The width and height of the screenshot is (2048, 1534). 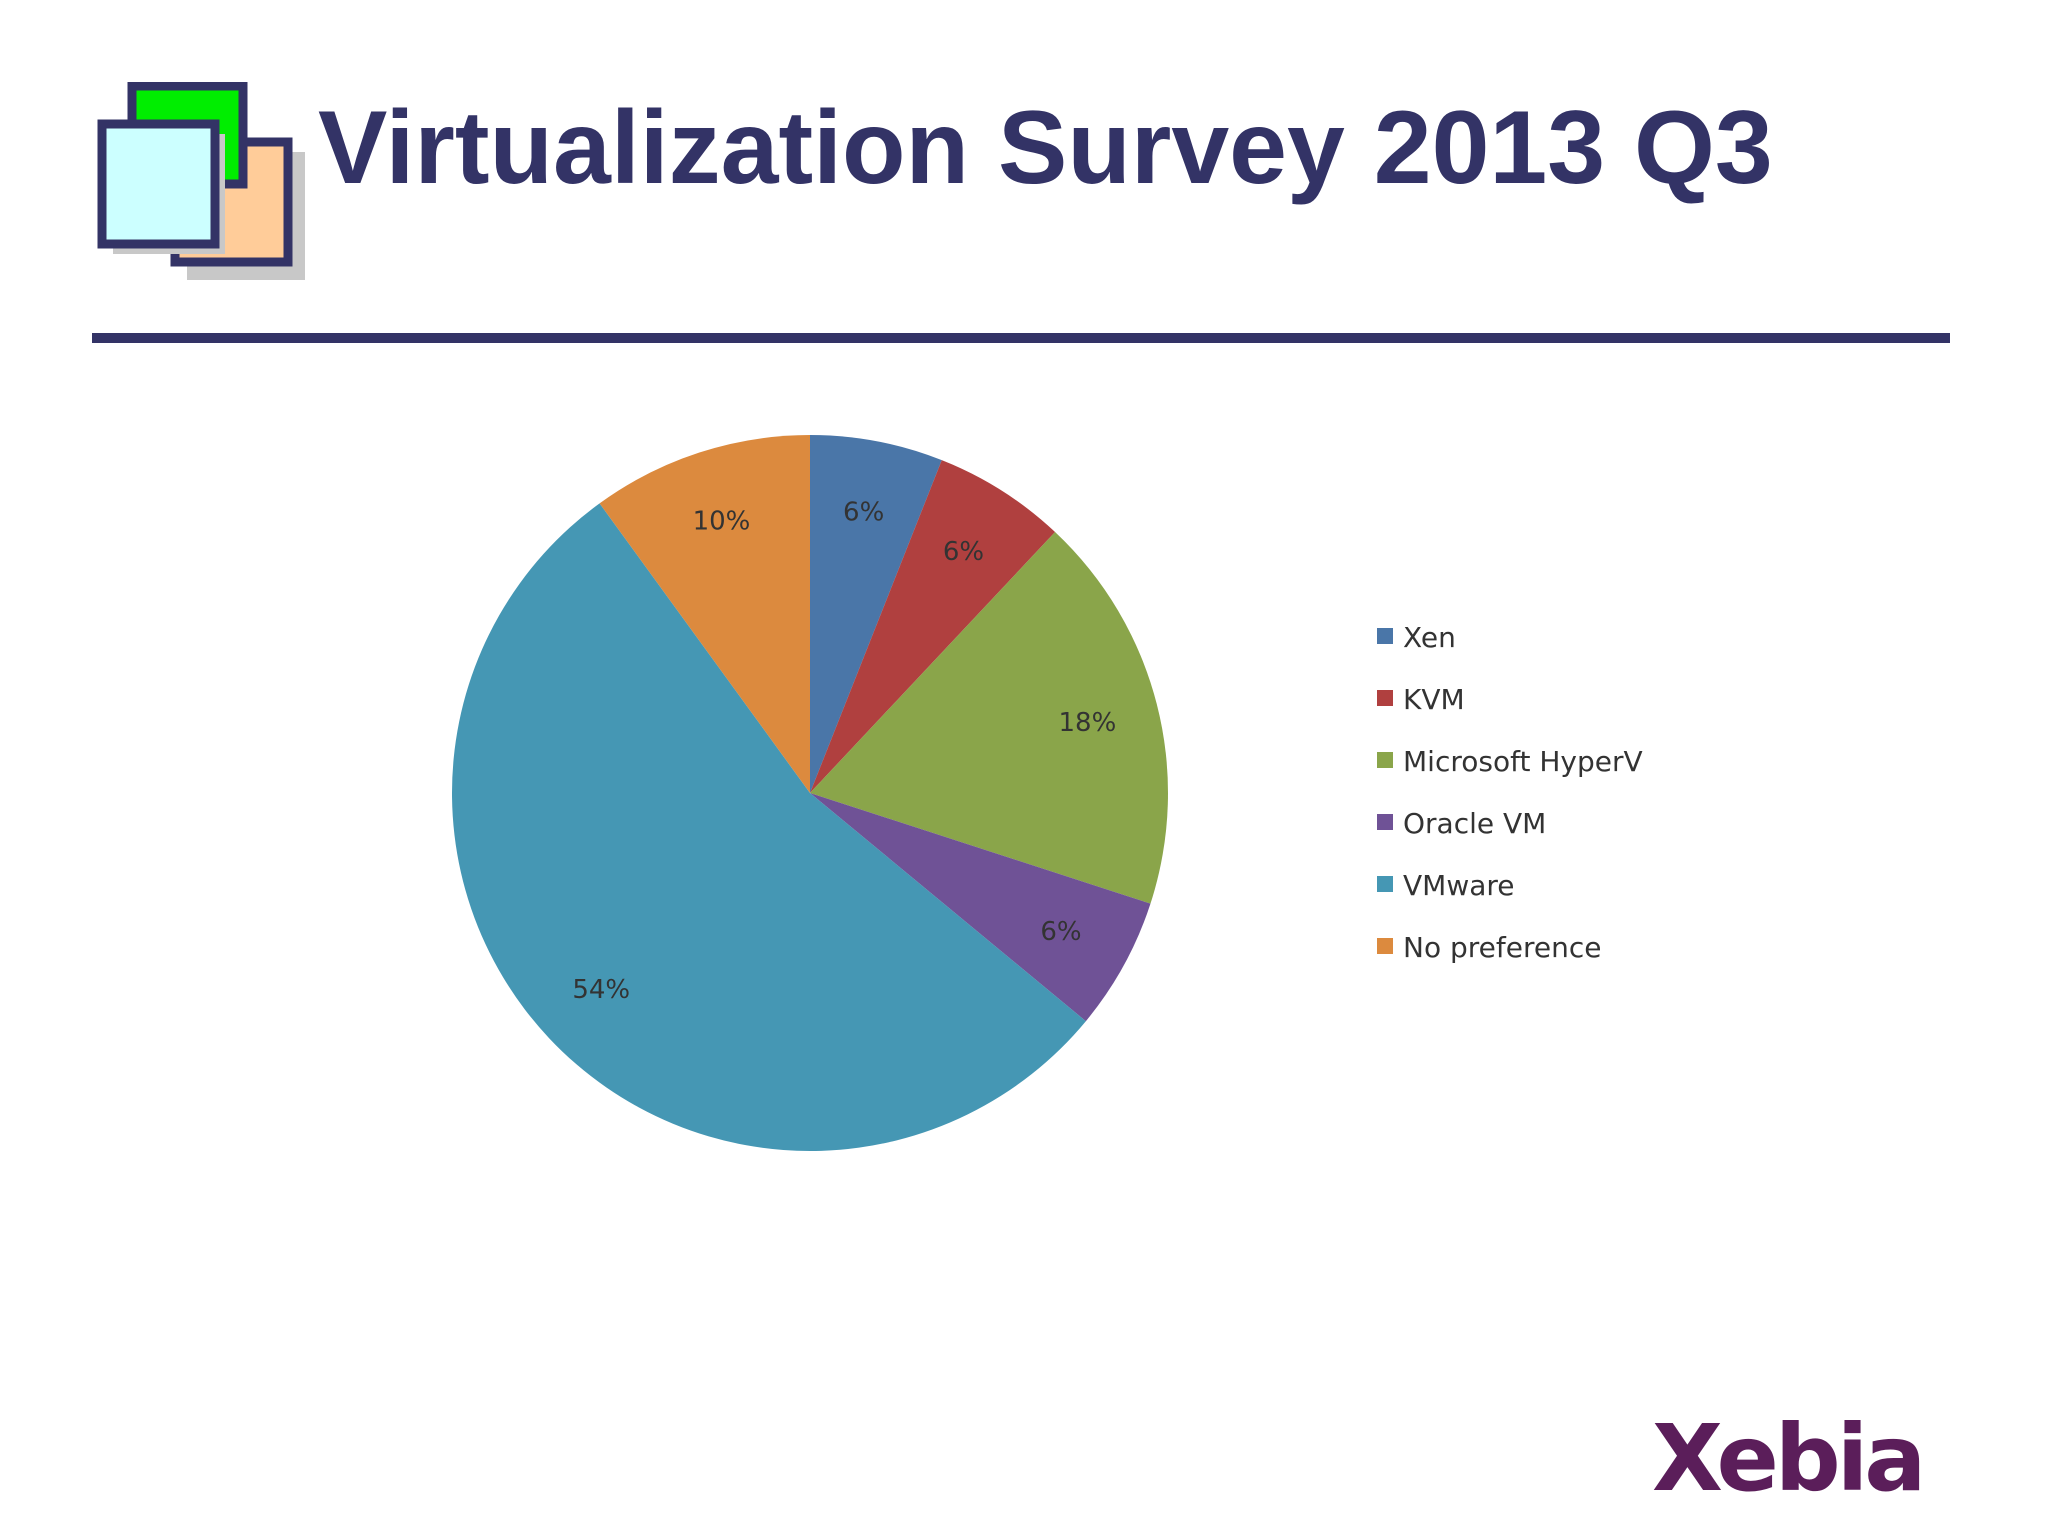 What do you see at coordinates (1021, 338) in the screenshot?
I see `title-divider` at bounding box center [1021, 338].